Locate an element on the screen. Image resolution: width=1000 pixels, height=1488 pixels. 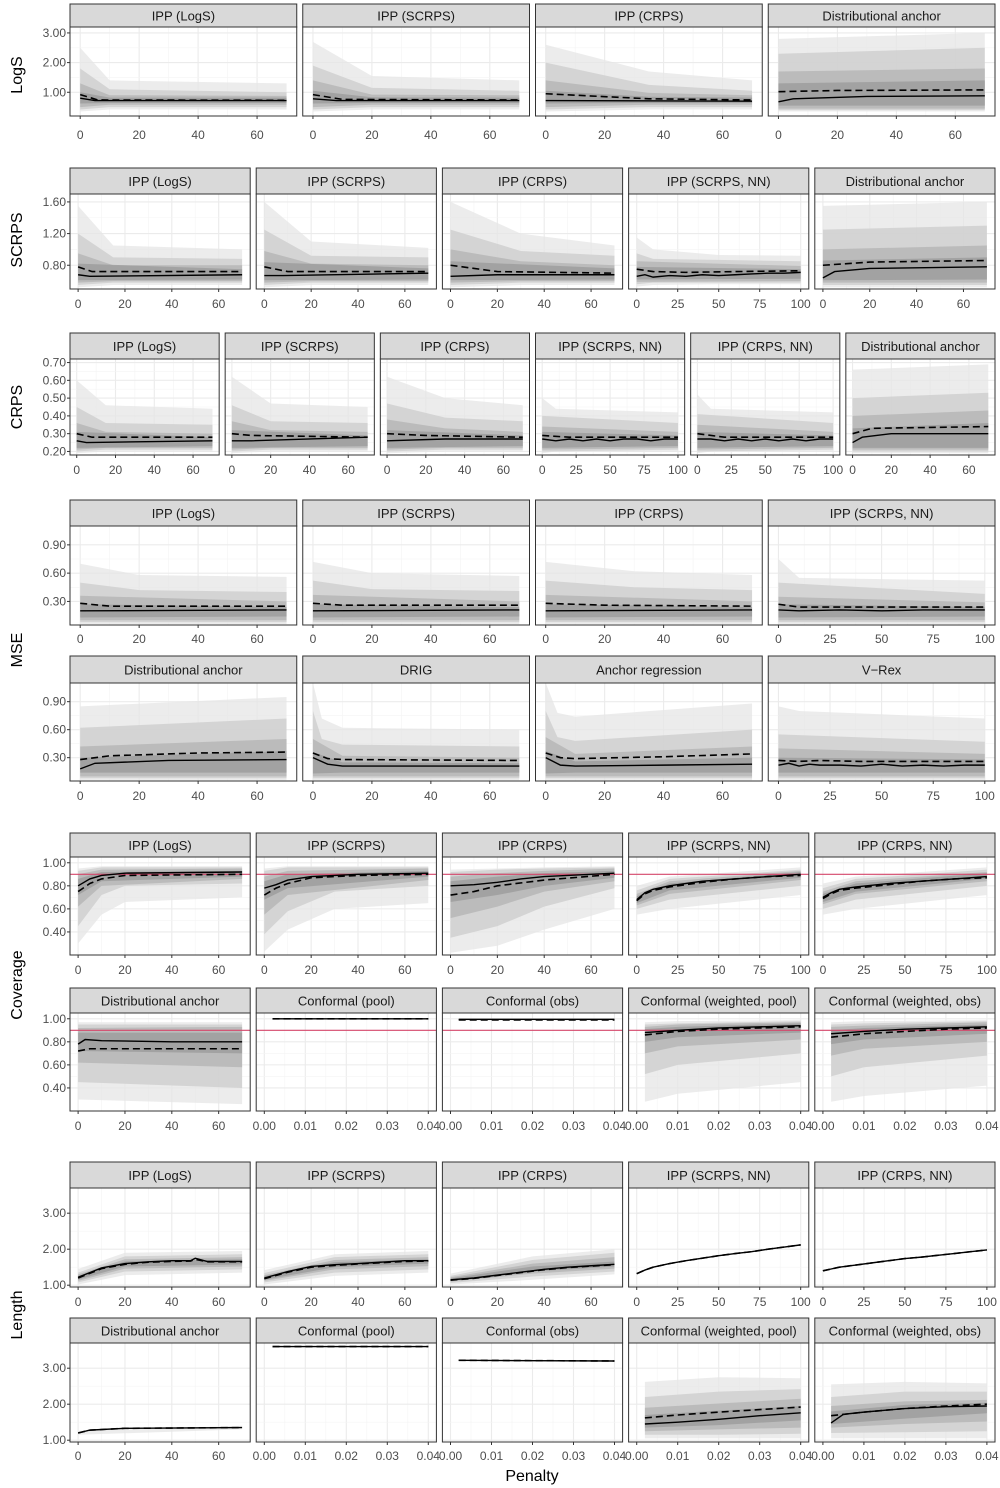
facet-title: IPP (SCRPS) is located at coordinates (416, 16).